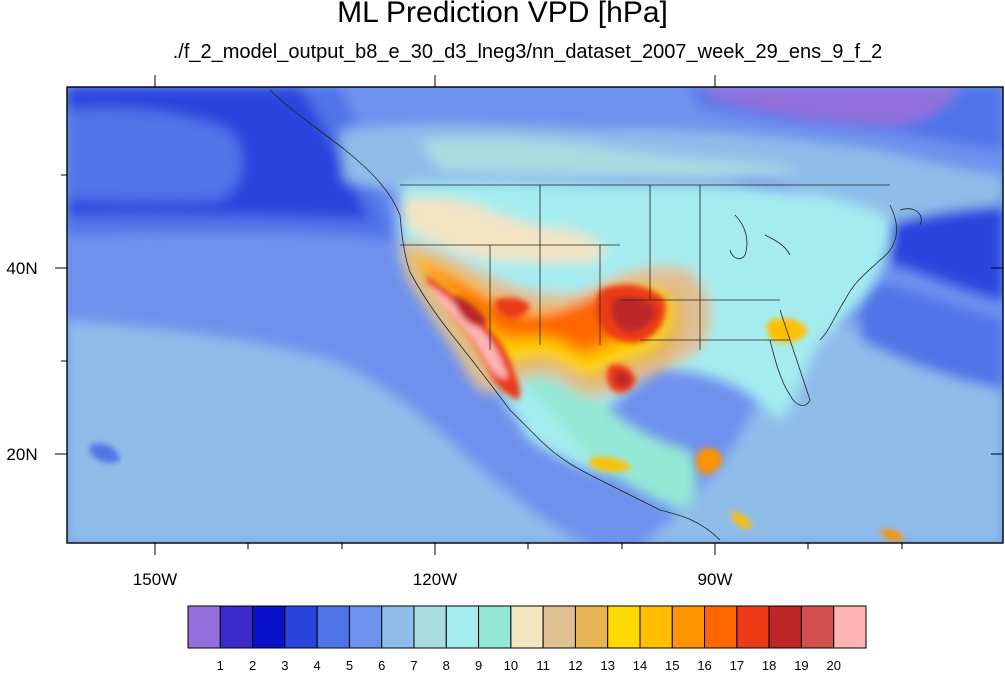  I want to click on colorbar: 1 2 3 4 5 6 7 8 9 10 11 12 13 14 15 16 17 18 19 20, so click(527, 639).